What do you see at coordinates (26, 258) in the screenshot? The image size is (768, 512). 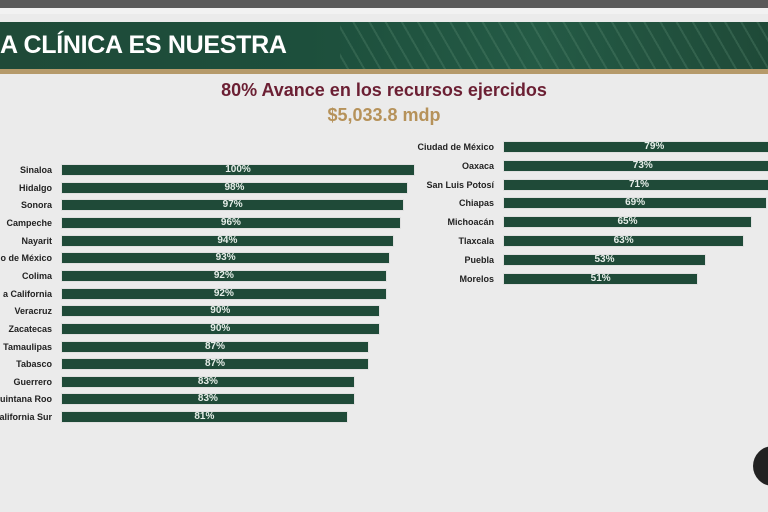 I see `category-label: o de México` at bounding box center [26, 258].